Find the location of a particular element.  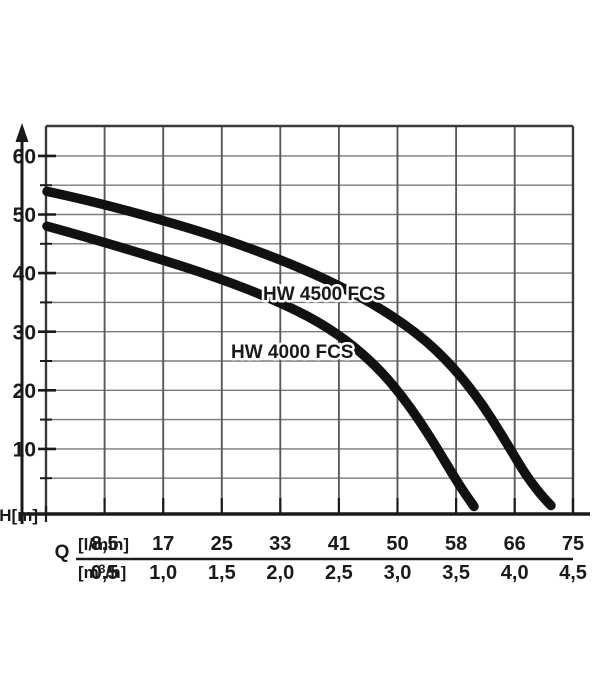

y-axis-arrow is located at coordinates (22, 323).